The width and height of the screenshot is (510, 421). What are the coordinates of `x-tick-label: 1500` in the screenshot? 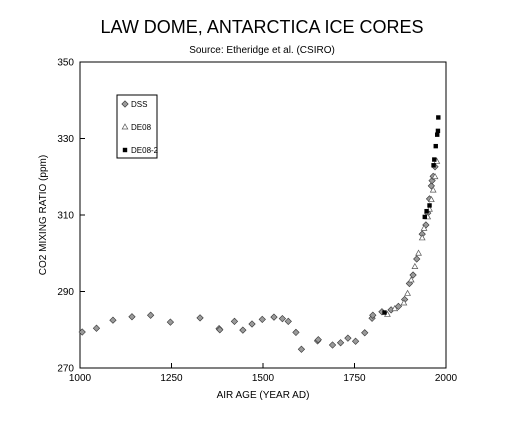 It's located at (263, 378).